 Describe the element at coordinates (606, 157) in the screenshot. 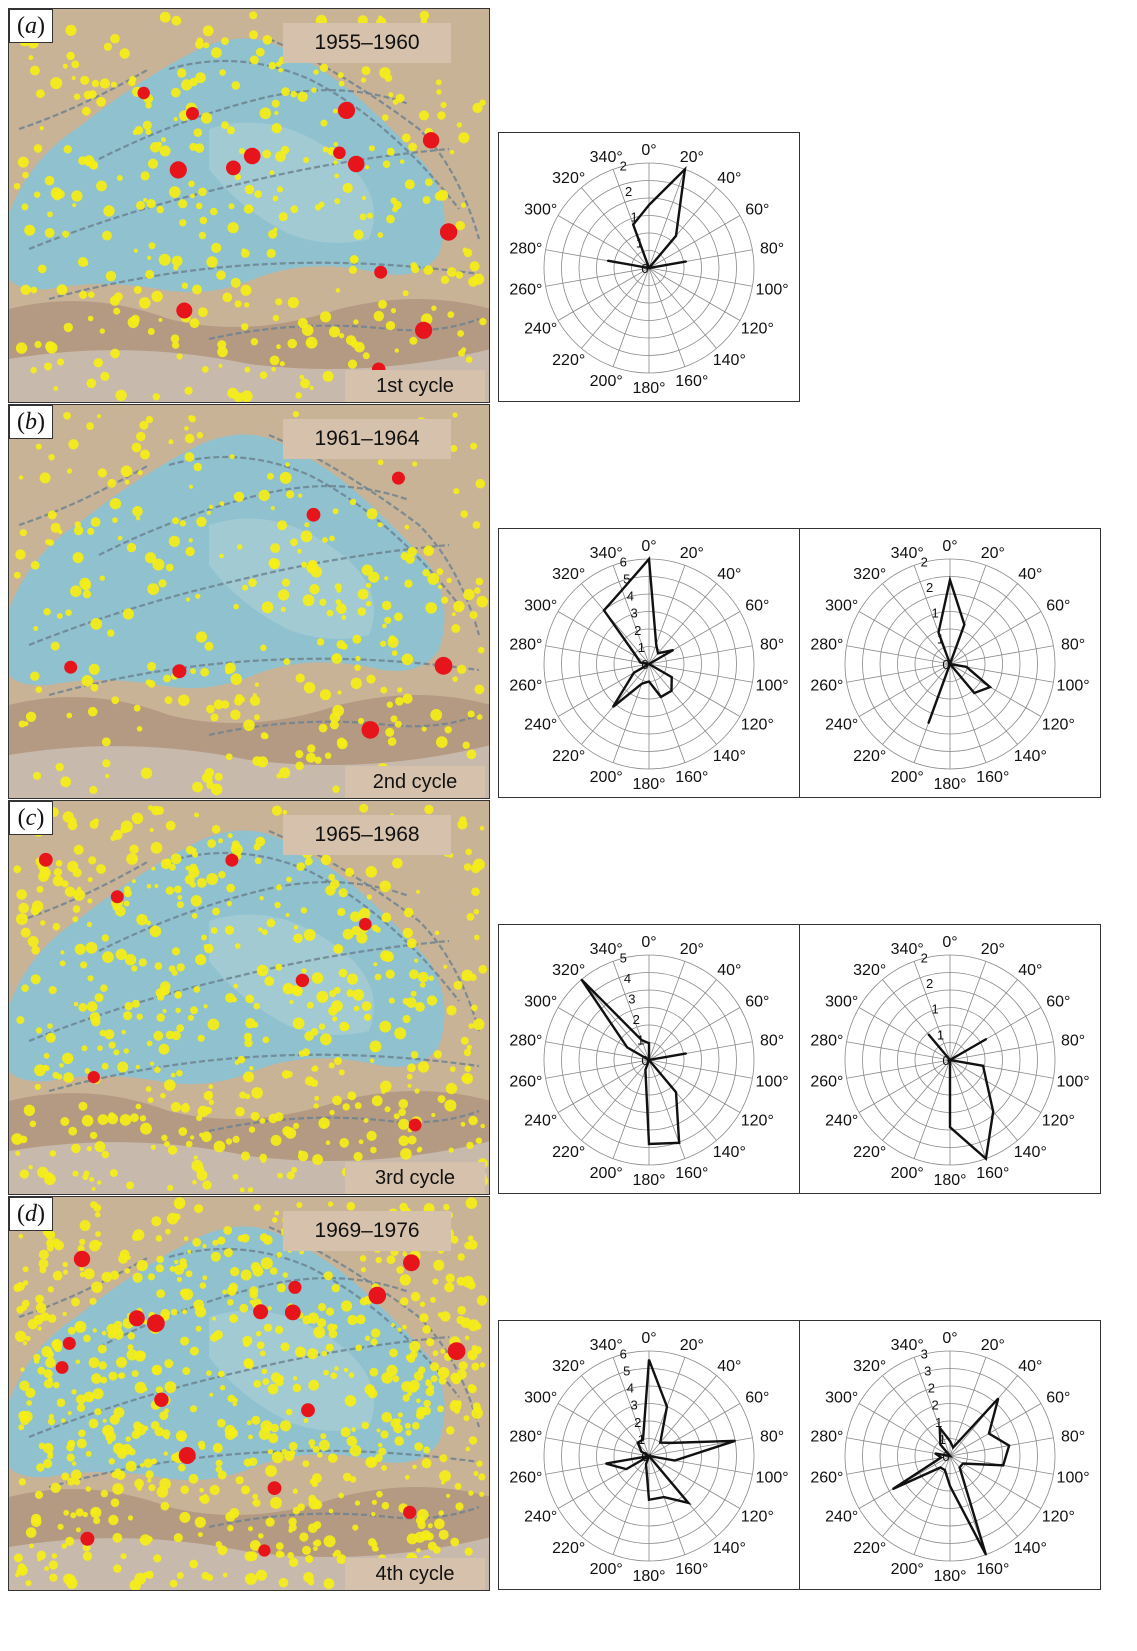

I see `angle-label: 340°` at that location.